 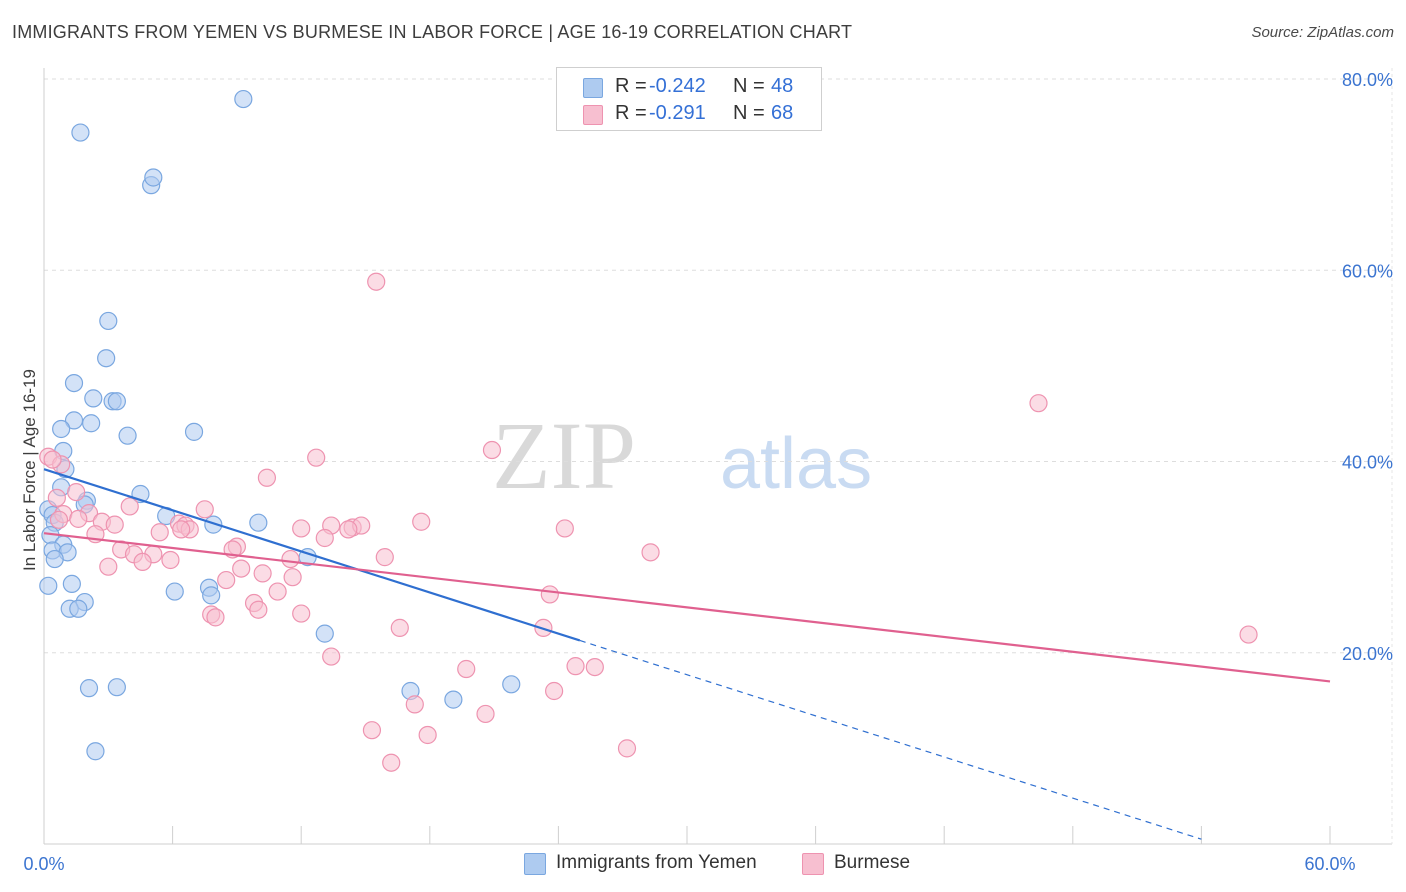 What do you see at coordinates (796, 464) in the screenshot?
I see `watermark-atlas: atlas` at bounding box center [796, 464].